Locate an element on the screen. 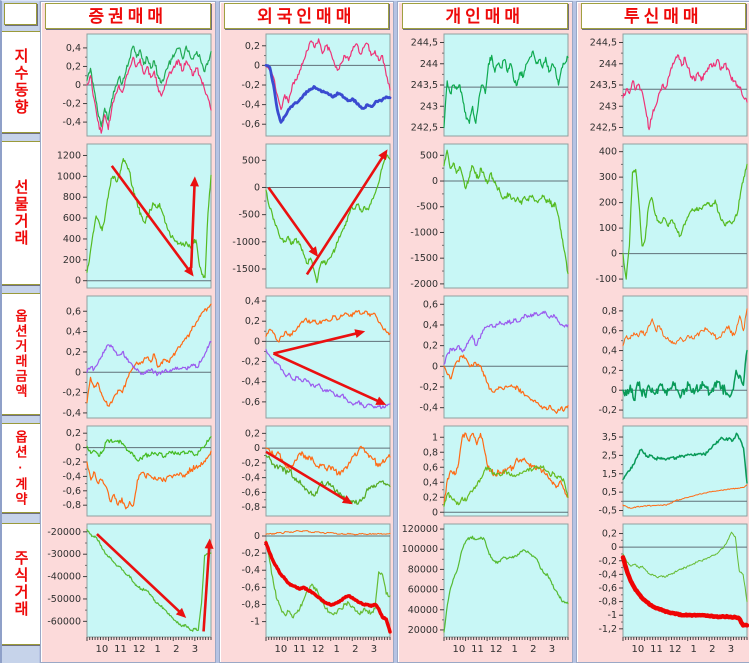 This screenshot has height=663, width=749. y-tick-label: -1500 is located at coordinates (424, 258).